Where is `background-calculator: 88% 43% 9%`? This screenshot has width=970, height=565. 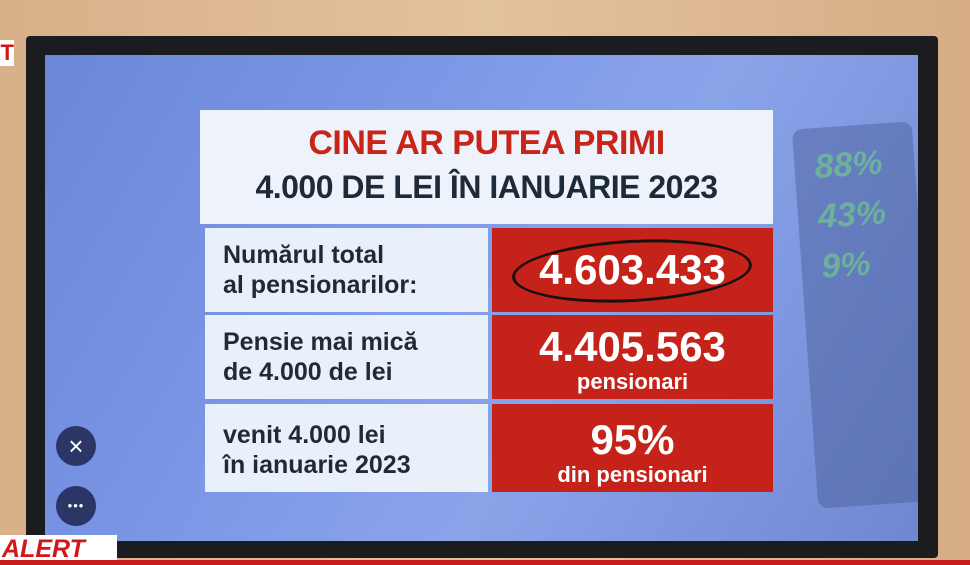
background-calculator: 88% 43% 9% is located at coordinates (854, 315).